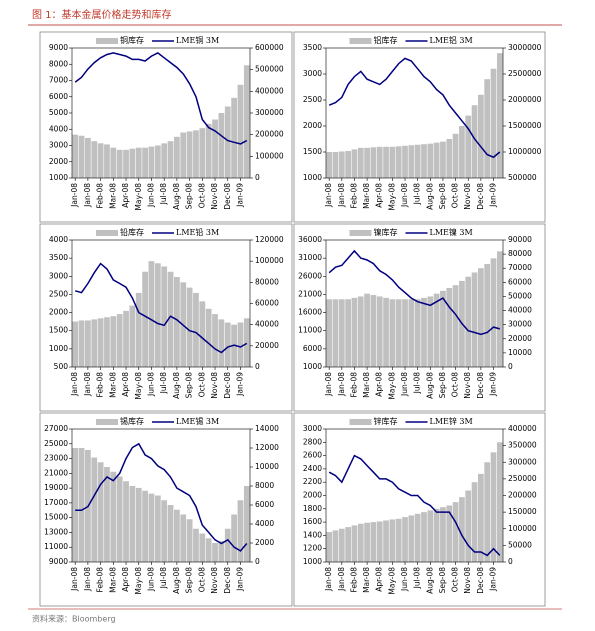 The height and width of the screenshot is (631, 595). What do you see at coordinates (267, 428) in the screenshot?
I see `y2-tick-label: 14000` at bounding box center [267, 428].